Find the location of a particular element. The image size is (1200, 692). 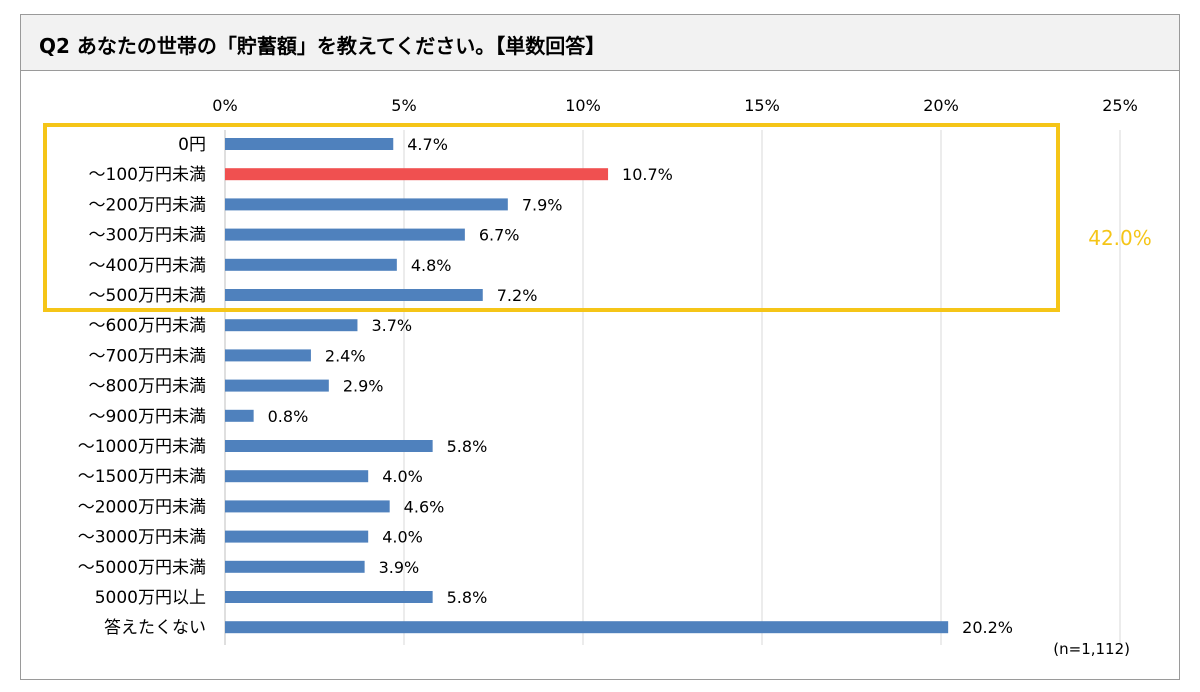

x-tick-label: 5% is located at coordinates (403, 105).